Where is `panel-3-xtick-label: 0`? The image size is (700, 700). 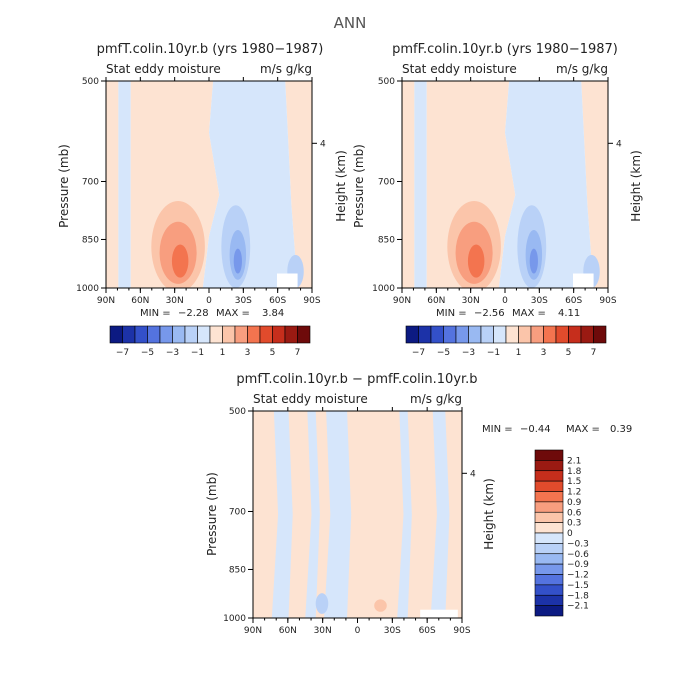 panel-3-xtick-label: 0 is located at coordinates (358, 631).